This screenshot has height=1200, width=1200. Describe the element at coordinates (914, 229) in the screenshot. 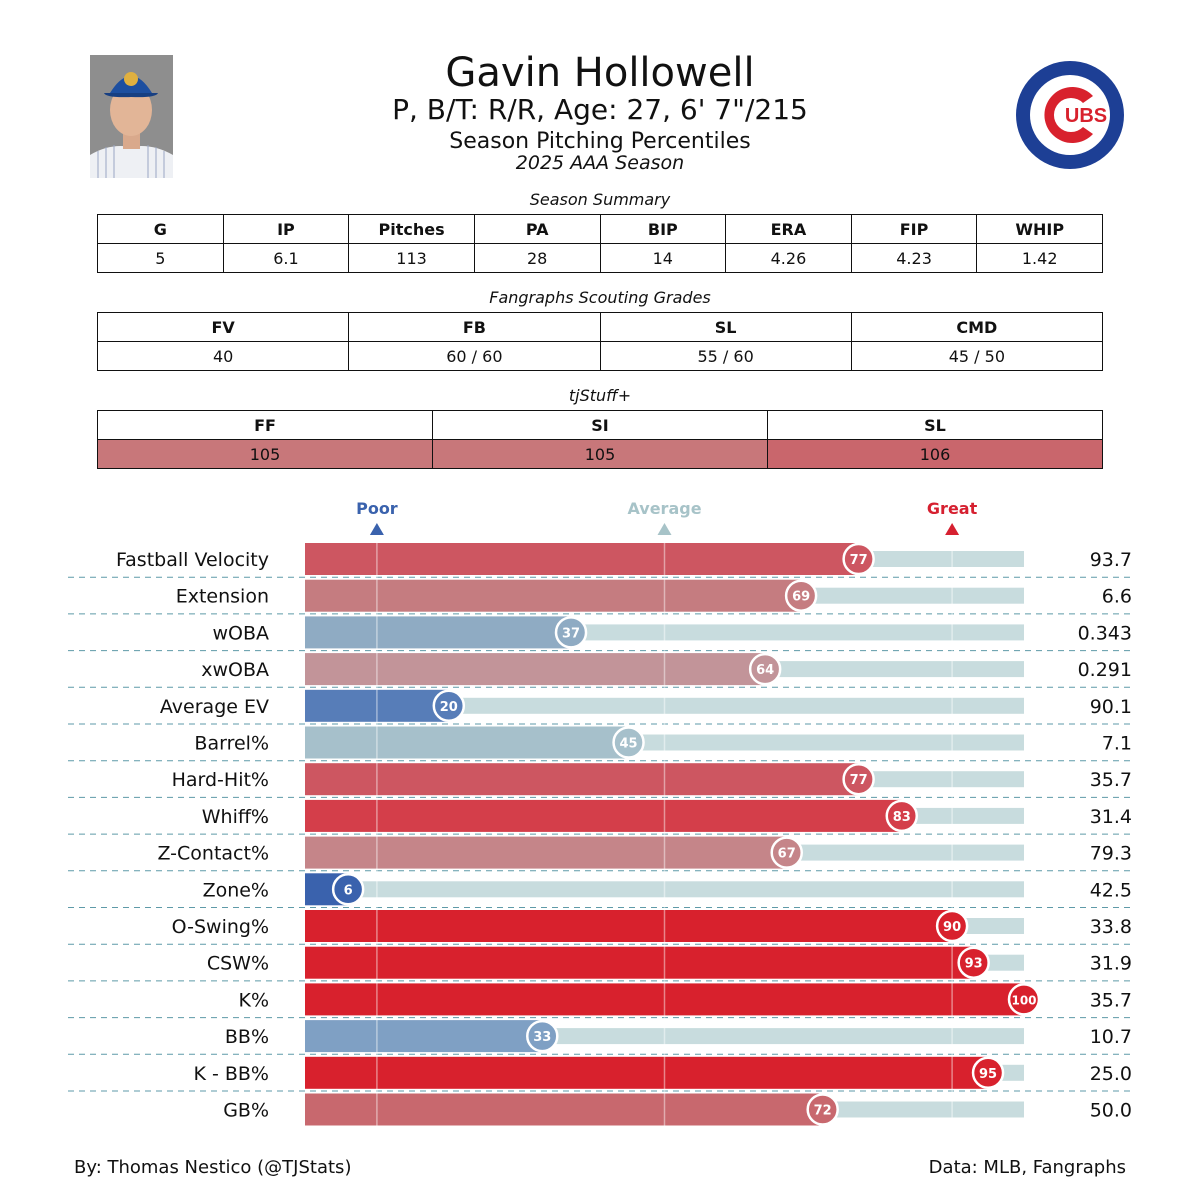

I see `summary-header-fip: FIP` at that location.